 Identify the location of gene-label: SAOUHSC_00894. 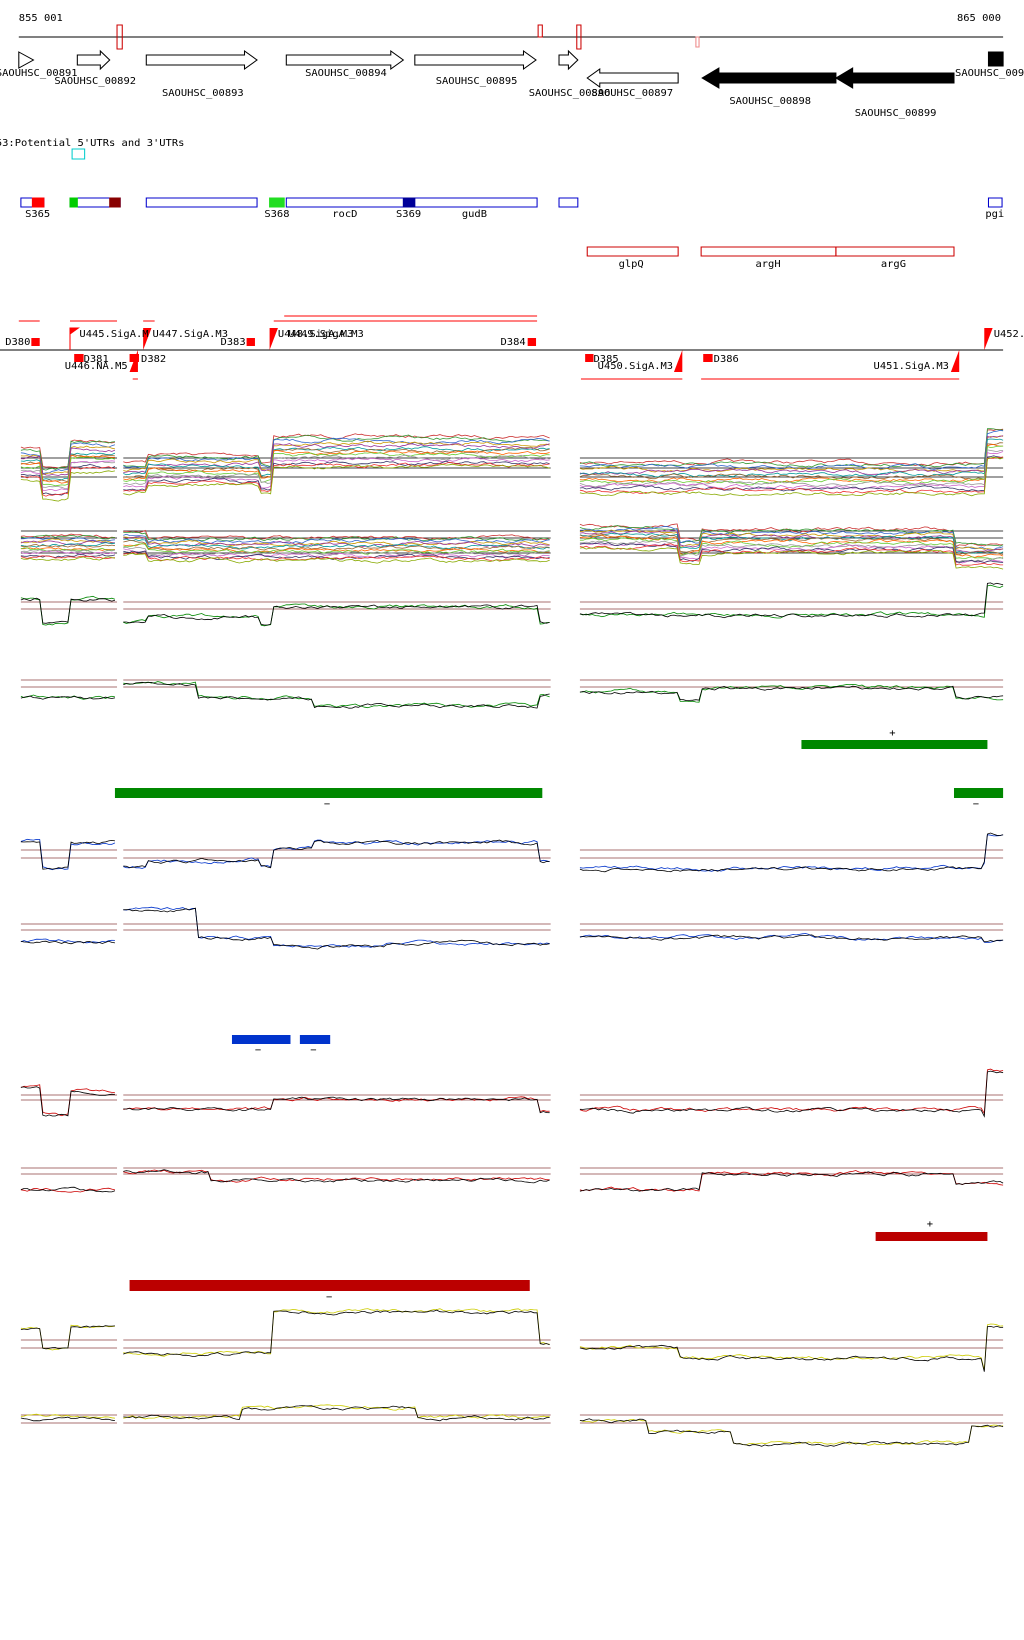
(346, 73).